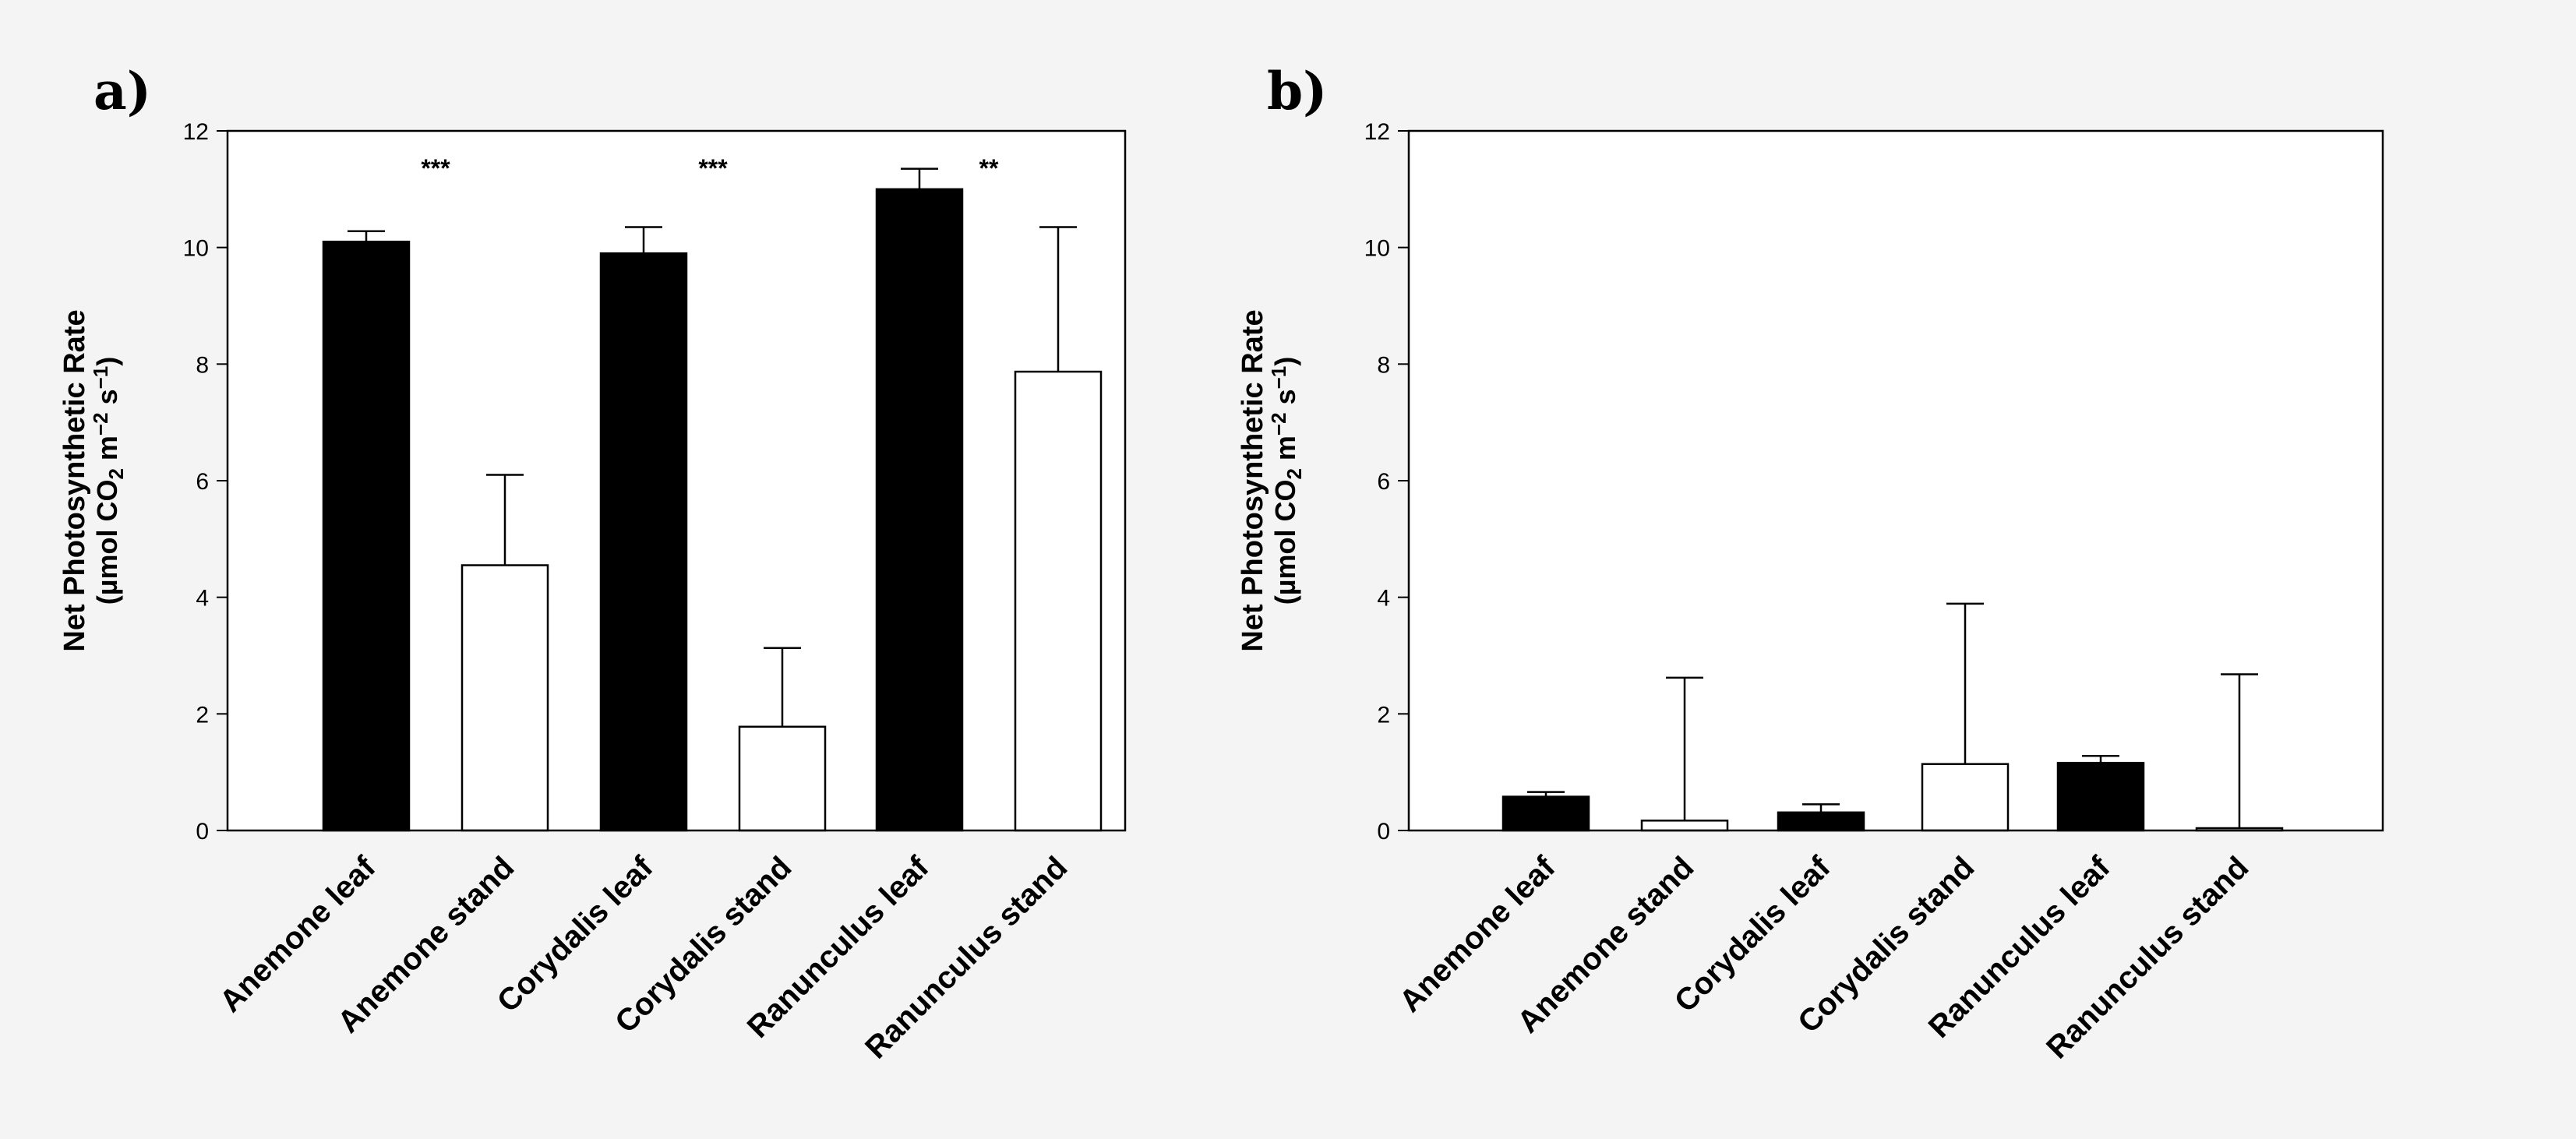 The width and height of the screenshot is (2576, 1139). Describe the element at coordinates (989, 168) in the screenshot. I see `significance-marker: **` at that location.